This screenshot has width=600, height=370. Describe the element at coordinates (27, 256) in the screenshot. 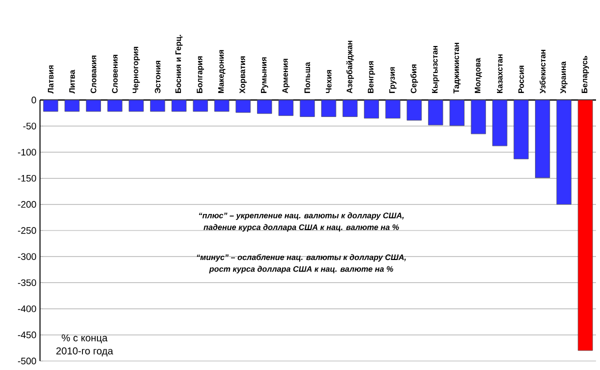

I see `y-tick-label: -300` at that location.